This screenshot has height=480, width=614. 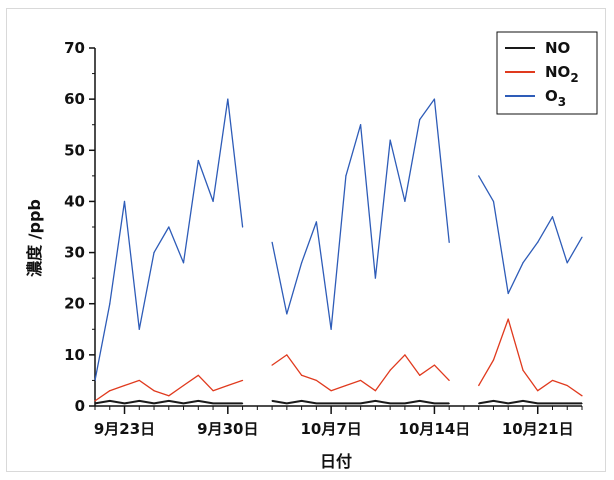 I want to click on legend-label: O3, so click(x=555, y=98).